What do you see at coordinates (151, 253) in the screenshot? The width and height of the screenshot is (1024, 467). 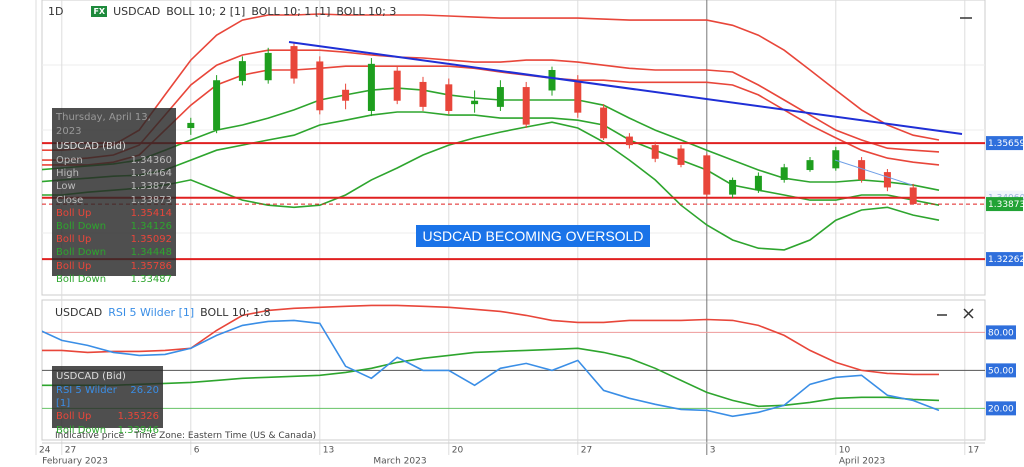 I see `panel-value: 1.34448` at bounding box center [151, 253].